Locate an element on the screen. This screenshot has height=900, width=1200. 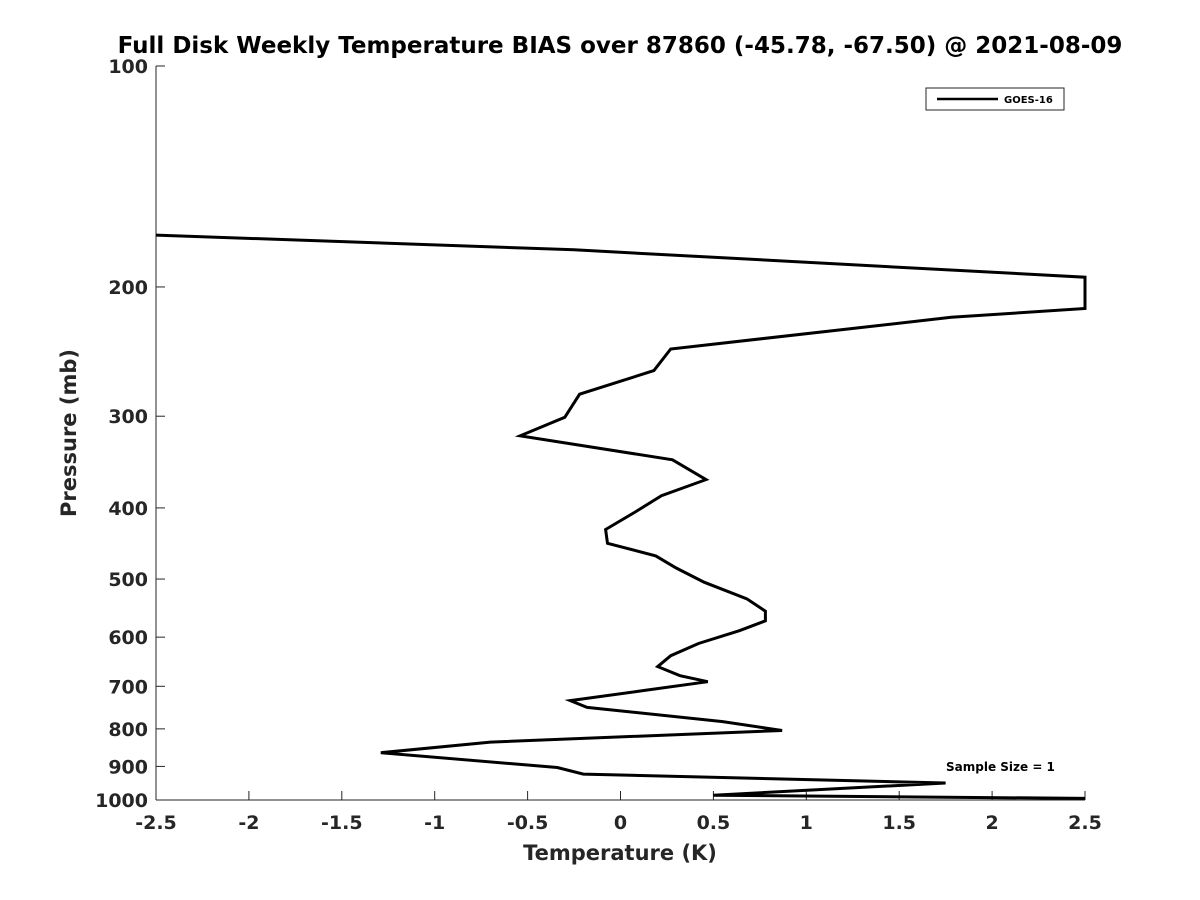
x-tick-label: -1.5 is located at coordinates (342, 823).